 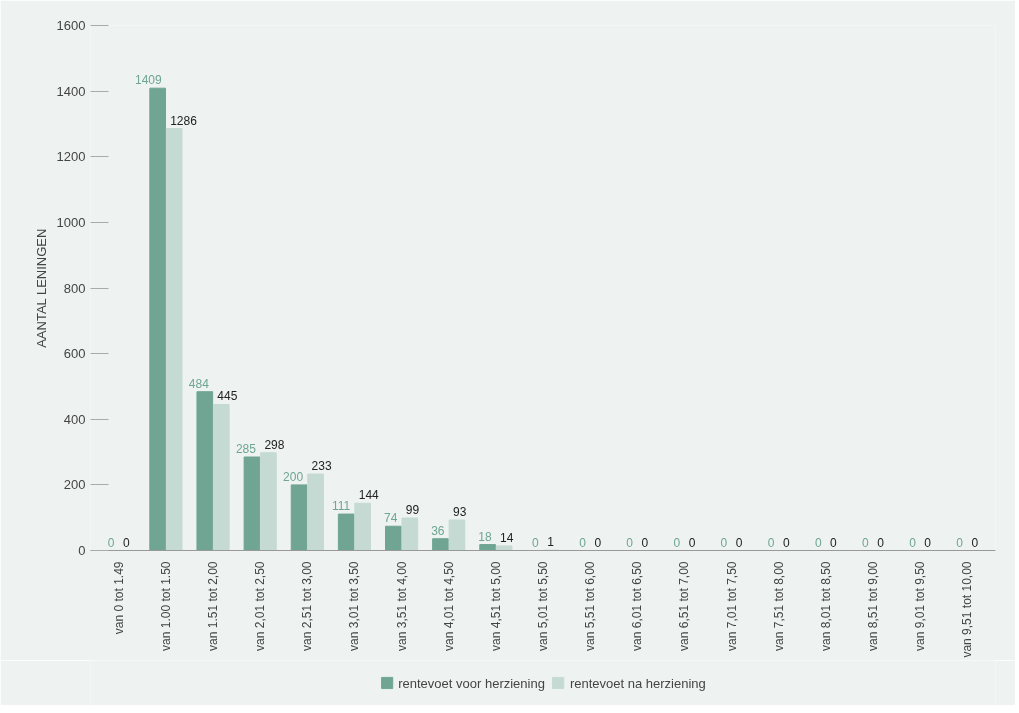 What do you see at coordinates (448, 606) in the screenshot?
I see `x-tick-label: van 4,01 tot 4,50` at bounding box center [448, 606].